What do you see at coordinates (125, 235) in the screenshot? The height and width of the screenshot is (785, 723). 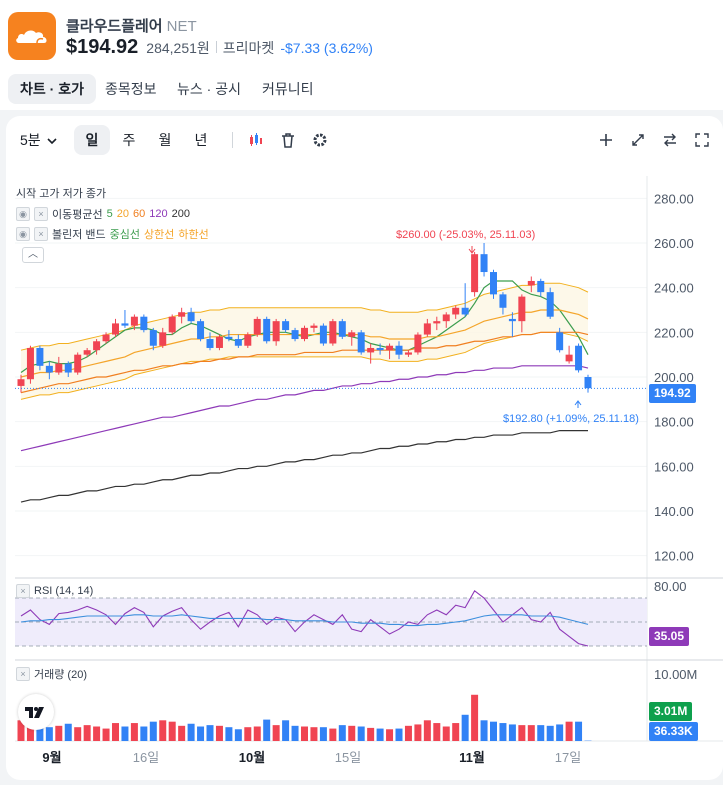 I see `legend-bb-middle: 중심선` at bounding box center [125, 235].